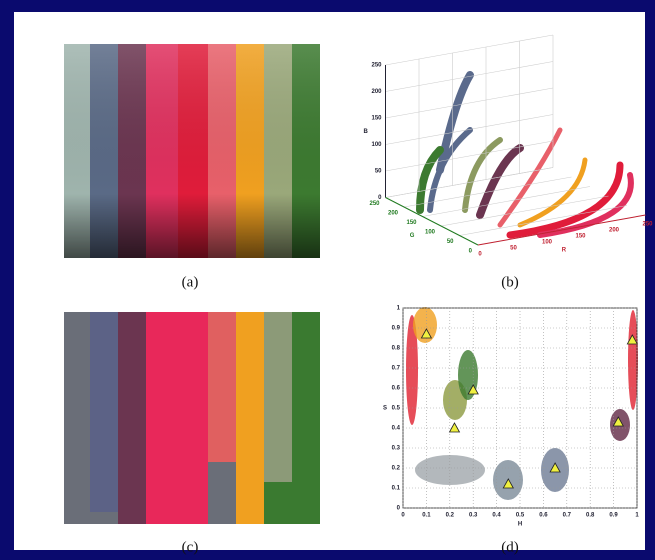 The width and height of the screenshot is (655, 560). Describe the element at coordinates (380, 198) in the screenshot. I see `z-tick-label: 0` at that location.